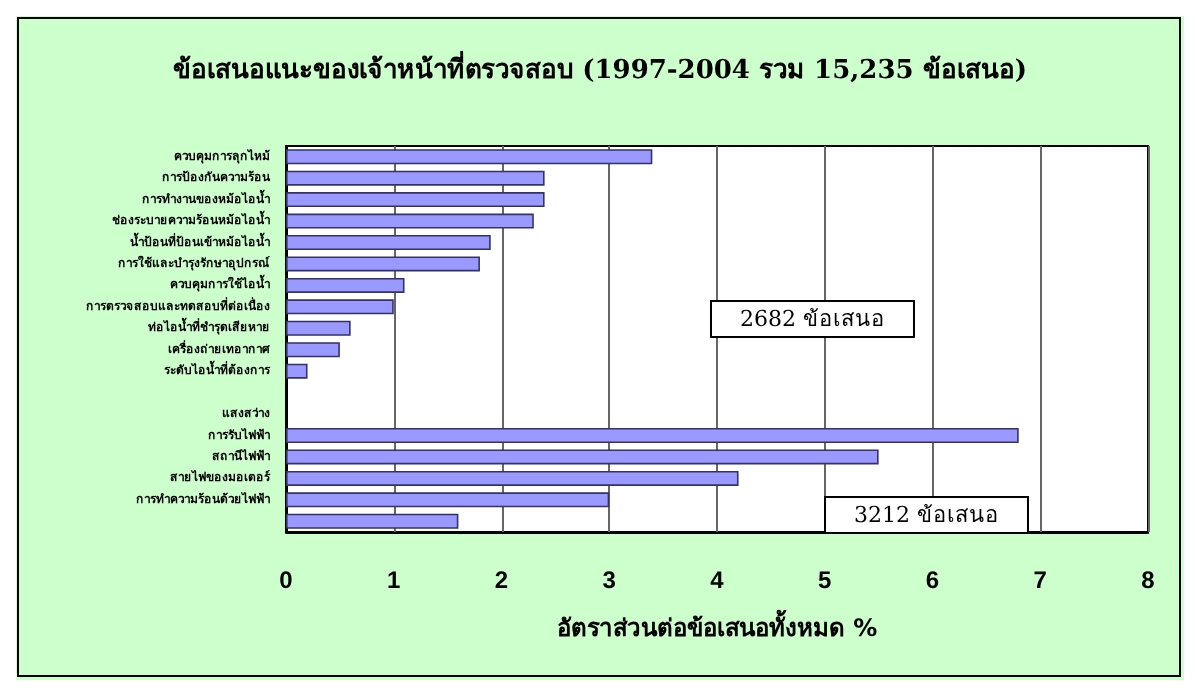  I want to click on x-tick-label: 6, so click(932, 580).